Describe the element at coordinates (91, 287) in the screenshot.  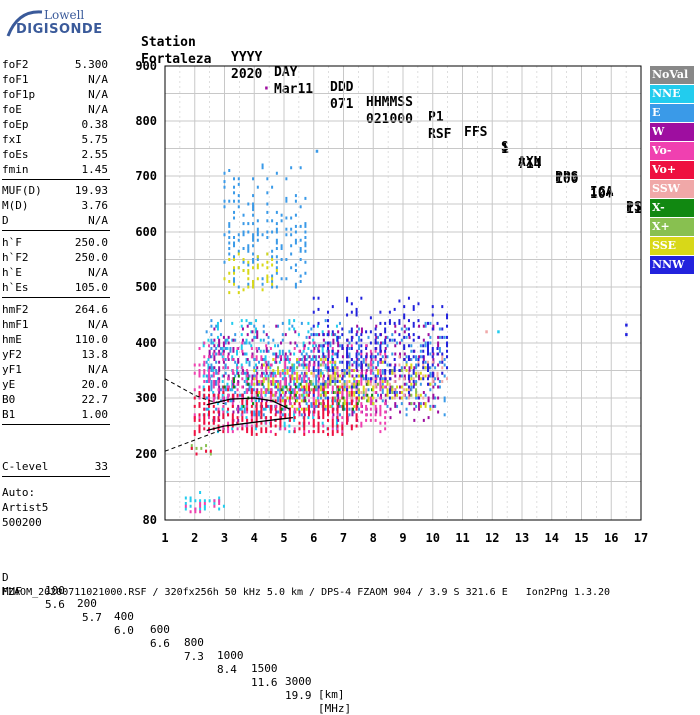
I see `param-value: 105.0` at that location.